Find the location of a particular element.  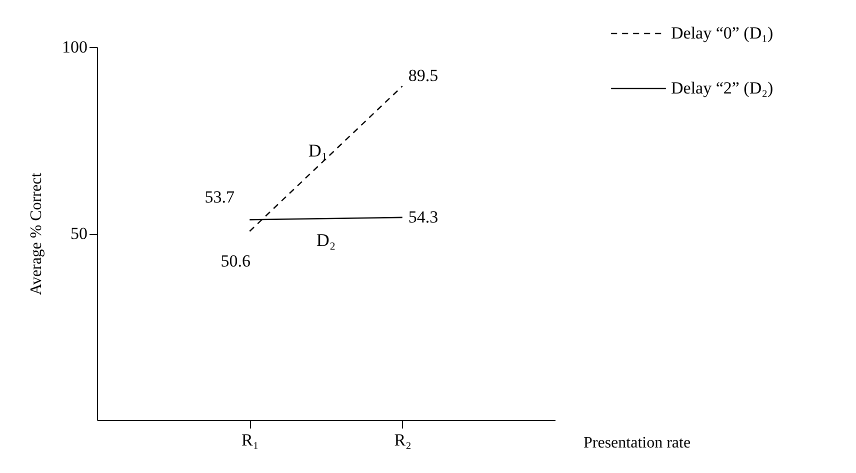

x-tick-label: R₂ is located at coordinates (403, 440).